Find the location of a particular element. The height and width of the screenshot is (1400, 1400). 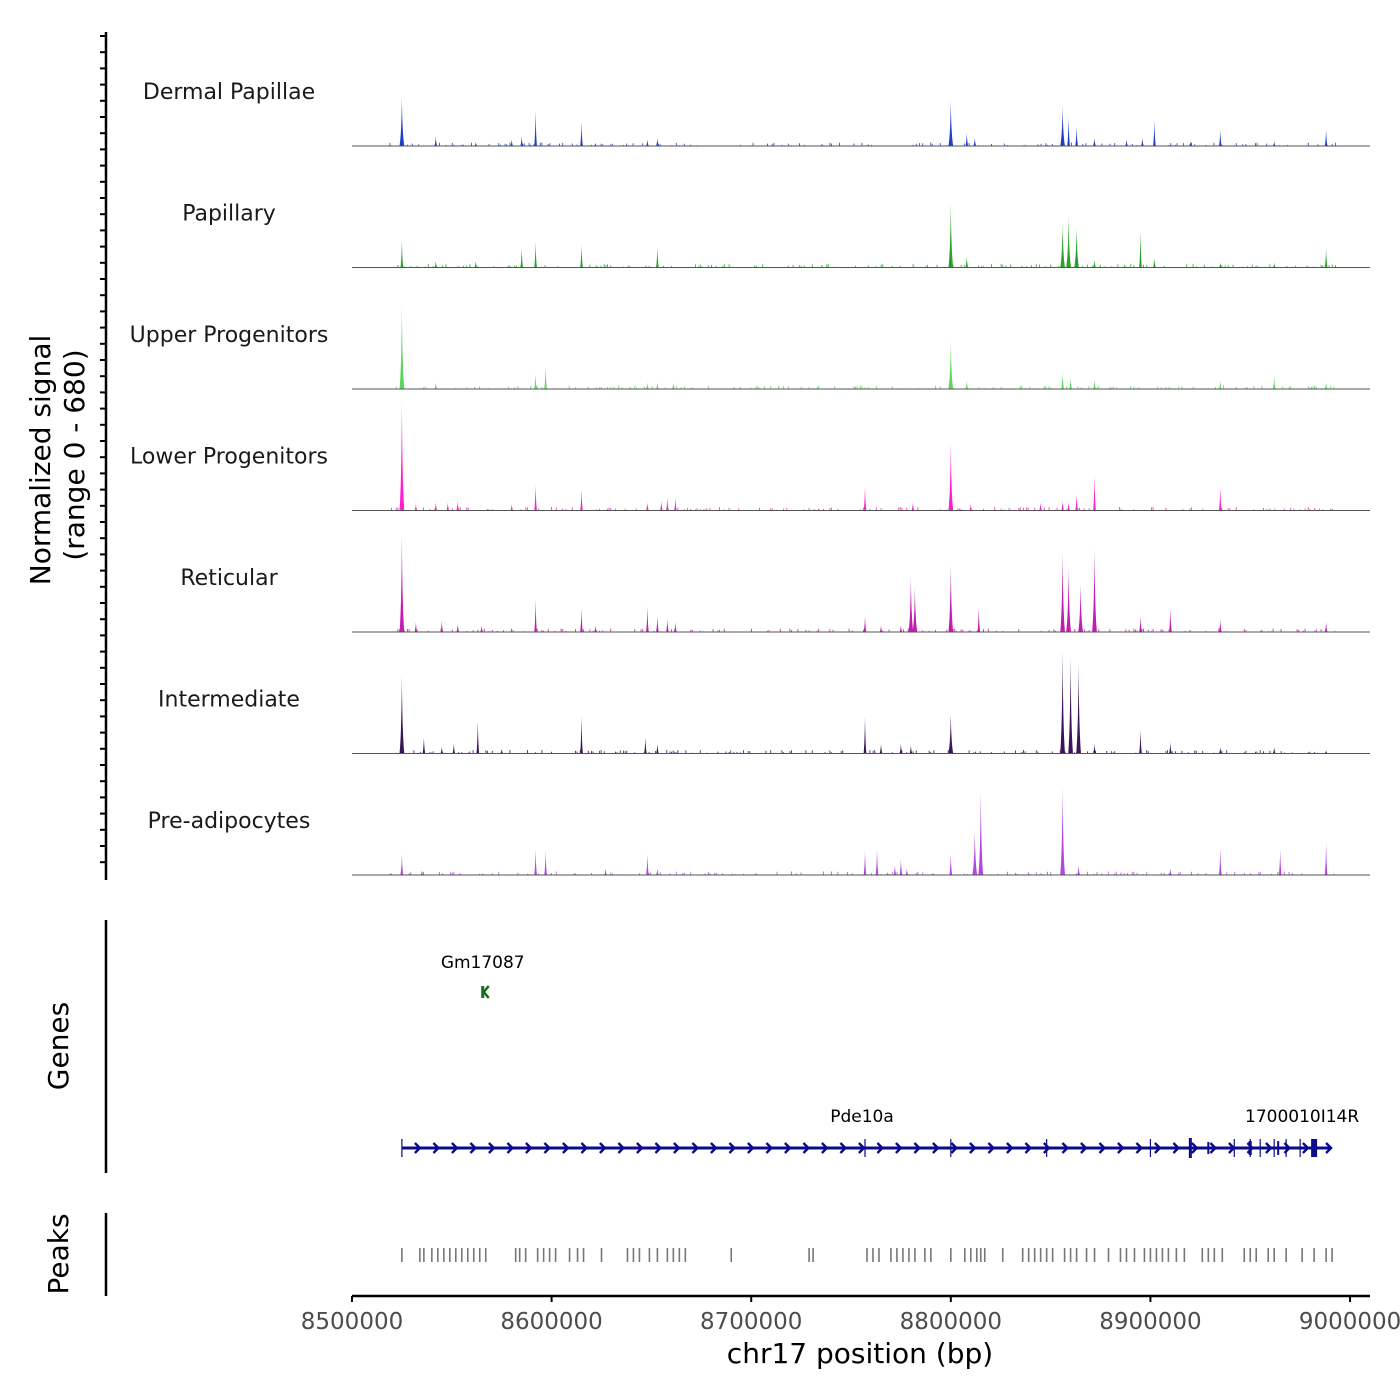

track-label: Dermal Papillae is located at coordinates (229, 92).